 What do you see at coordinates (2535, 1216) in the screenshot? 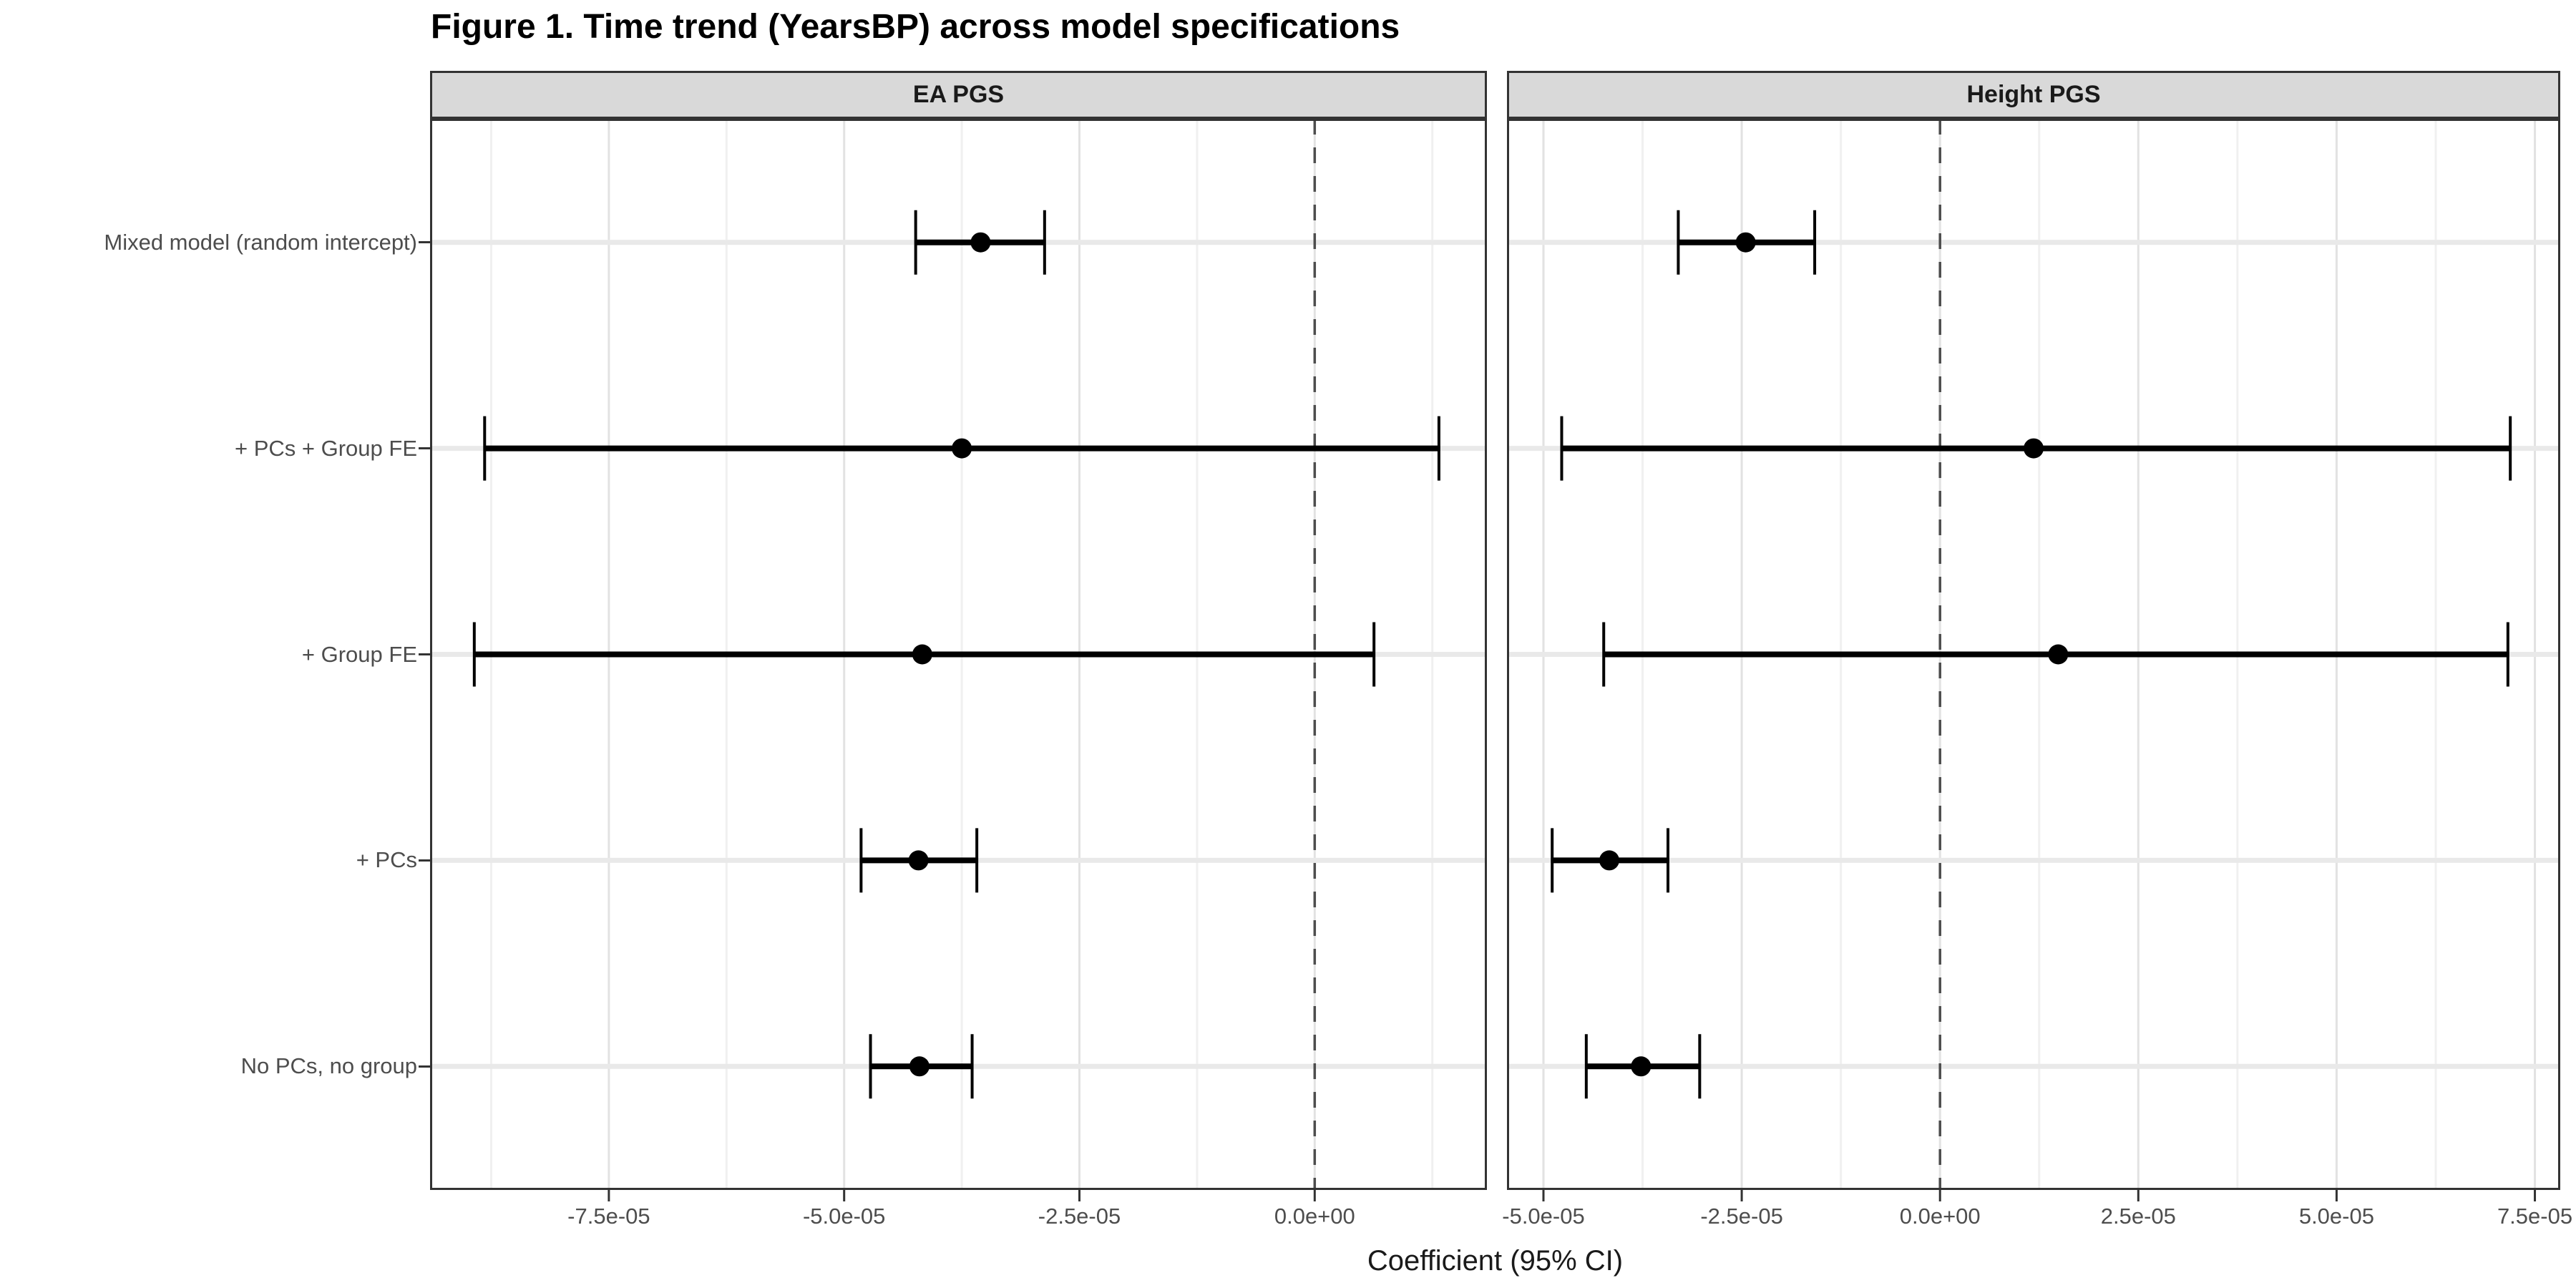
I see `x-tick-label: 7.5e-05` at bounding box center [2535, 1216].